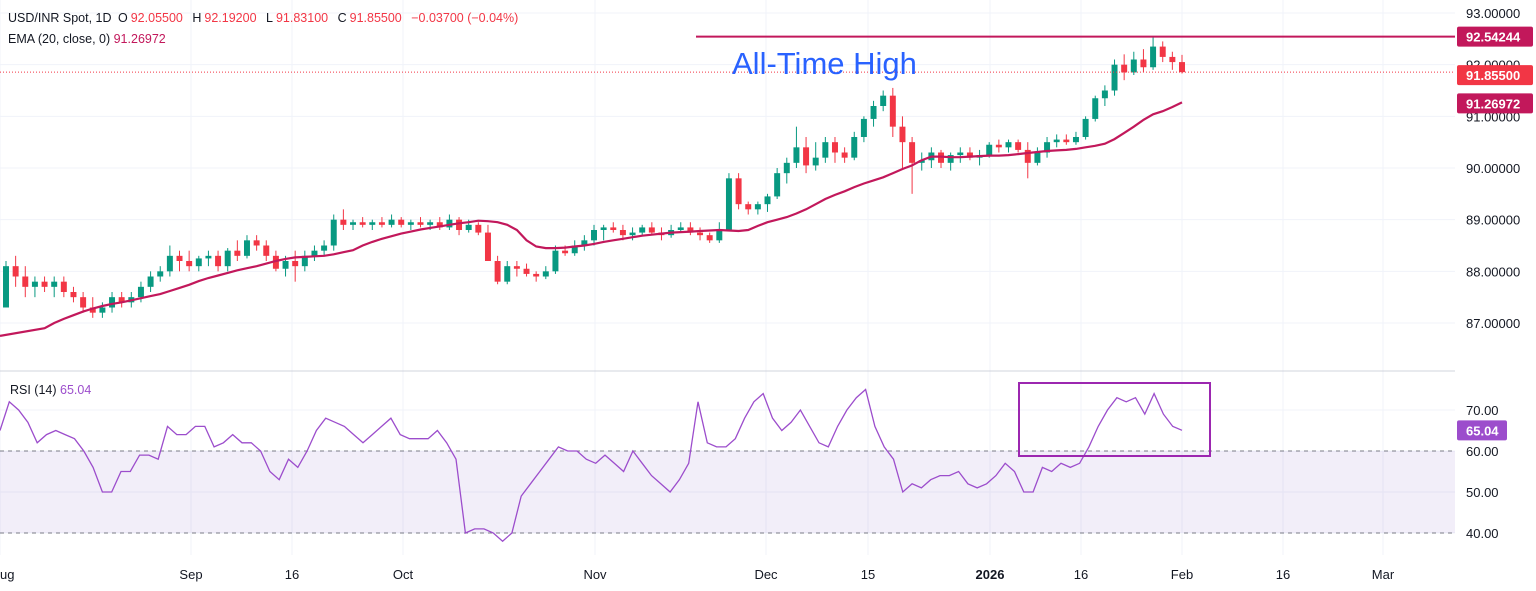 This screenshot has height=591, width=1536. Describe the element at coordinates (60, 18) in the screenshot. I see `symbol-label: USD/INR Spot, 1D` at that location.